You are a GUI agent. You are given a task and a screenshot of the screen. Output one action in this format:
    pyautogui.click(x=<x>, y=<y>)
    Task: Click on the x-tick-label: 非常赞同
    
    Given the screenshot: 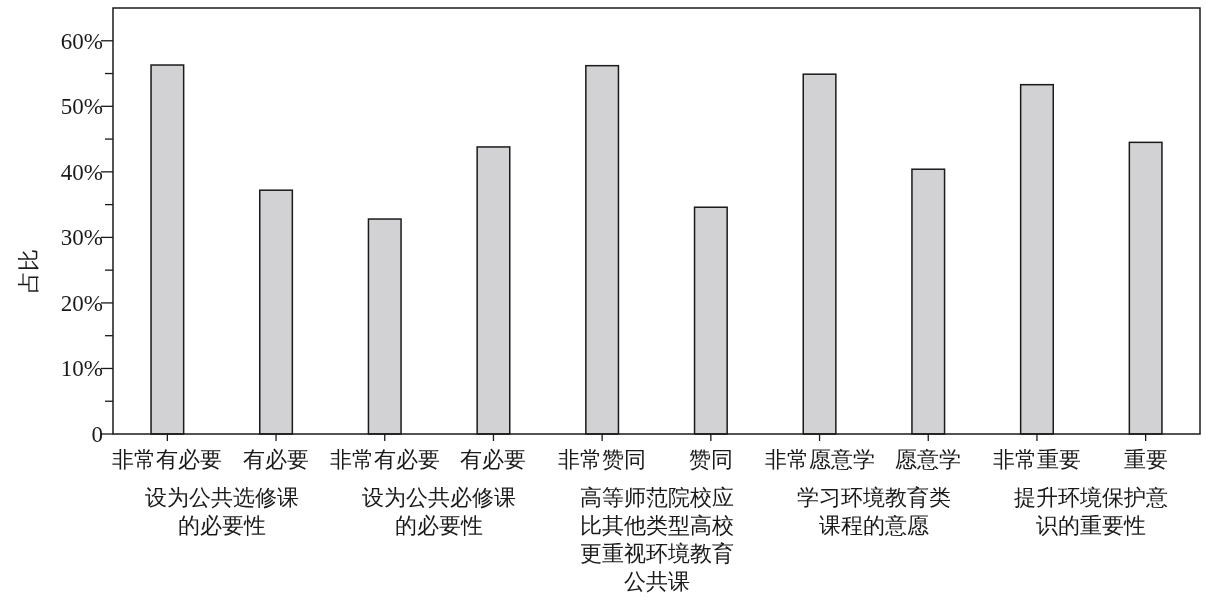 What is the action you would take?
    pyautogui.click(x=602, y=459)
    